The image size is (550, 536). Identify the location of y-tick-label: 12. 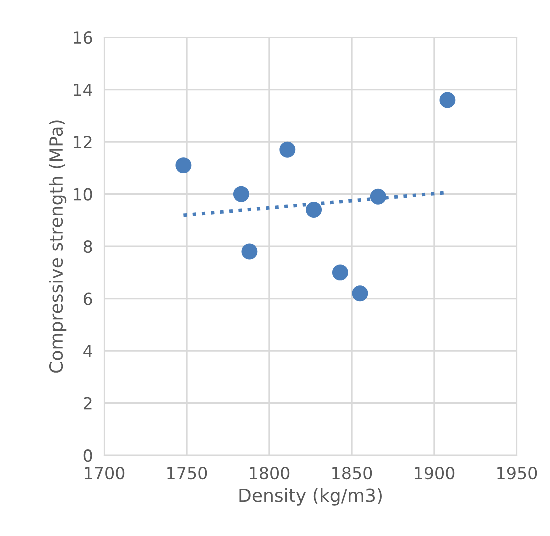
(83, 142).